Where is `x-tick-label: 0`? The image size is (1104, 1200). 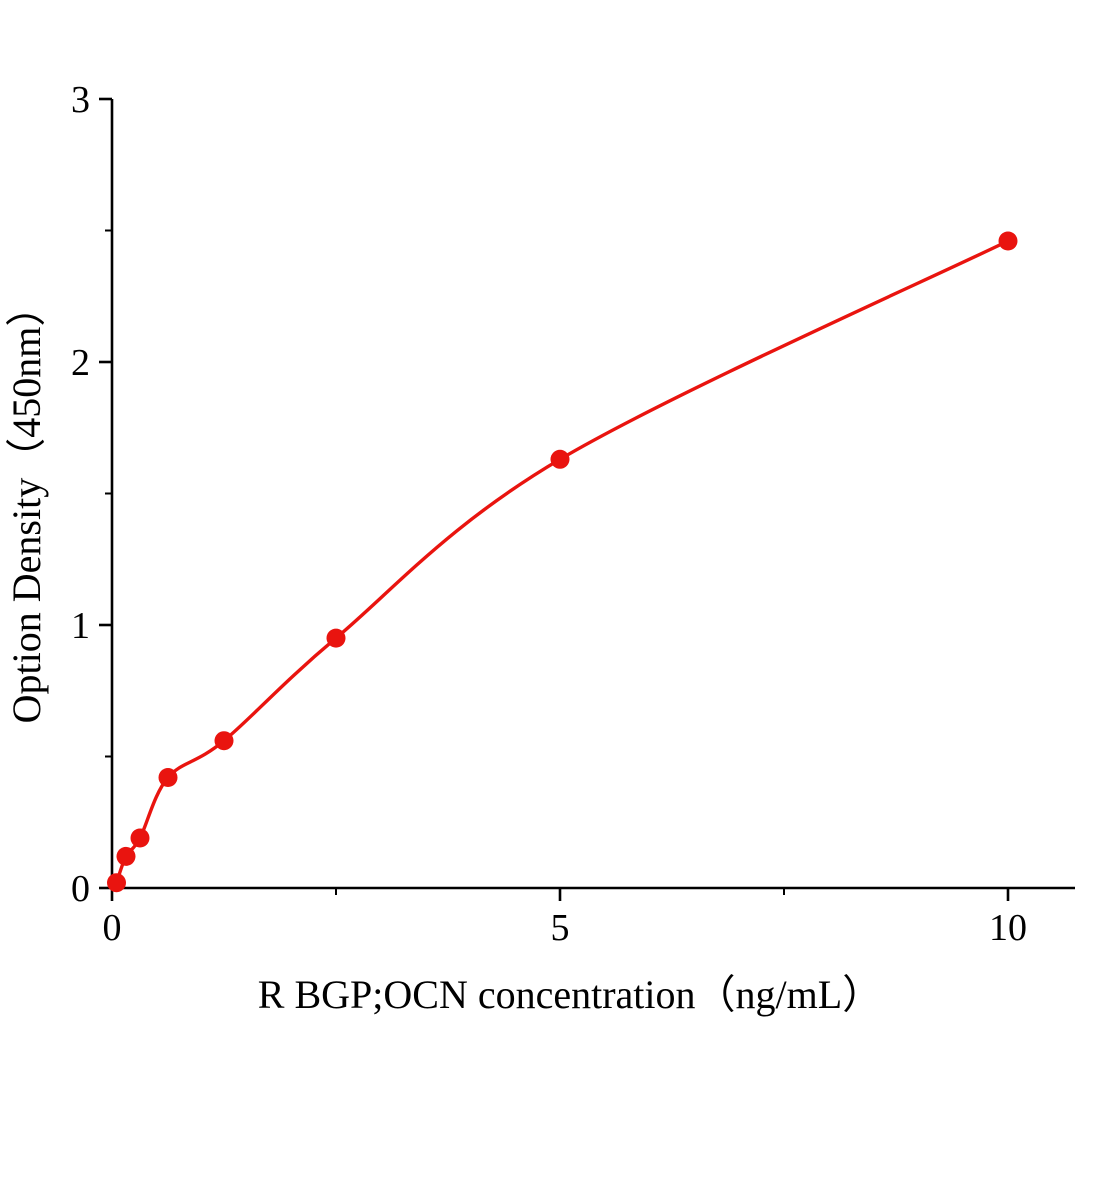 x-tick-label: 0 is located at coordinates (112, 928).